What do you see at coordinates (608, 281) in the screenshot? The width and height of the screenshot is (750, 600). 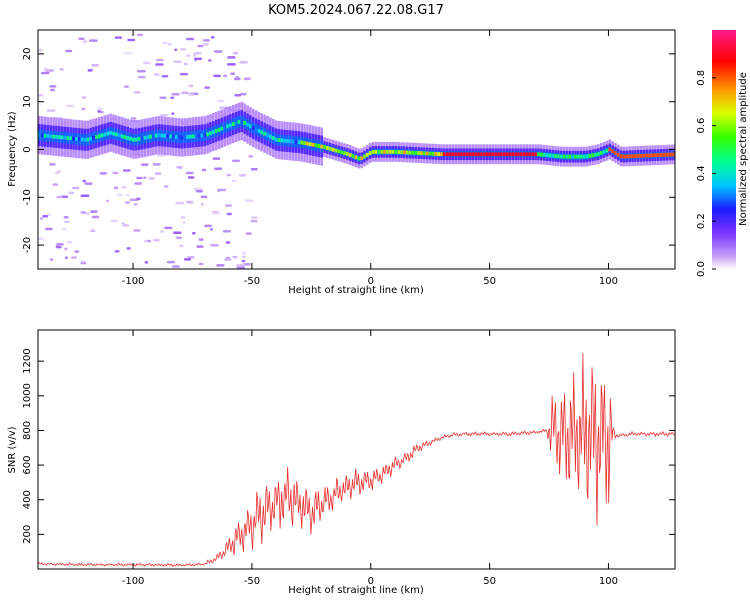 I see `x-tick-label: 100` at bounding box center [608, 281].